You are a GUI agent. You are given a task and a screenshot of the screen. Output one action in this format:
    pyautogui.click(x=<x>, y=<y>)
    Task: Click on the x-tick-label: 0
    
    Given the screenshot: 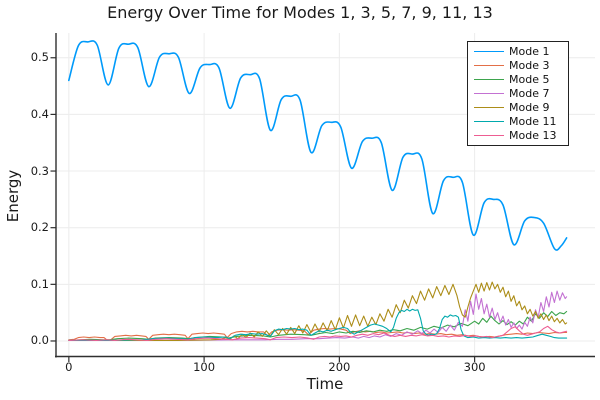 What is the action you would take?
    pyautogui.click(x=69, y=367)
    